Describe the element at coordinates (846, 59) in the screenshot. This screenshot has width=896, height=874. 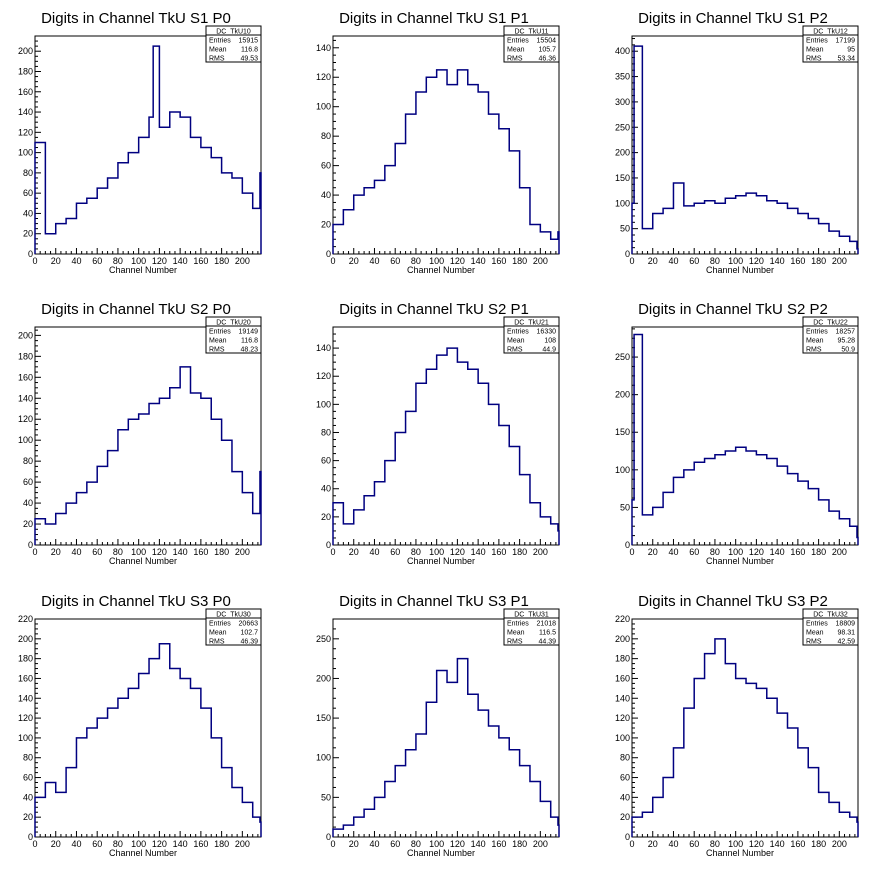
I see `stats-value: 53.34` at that location.